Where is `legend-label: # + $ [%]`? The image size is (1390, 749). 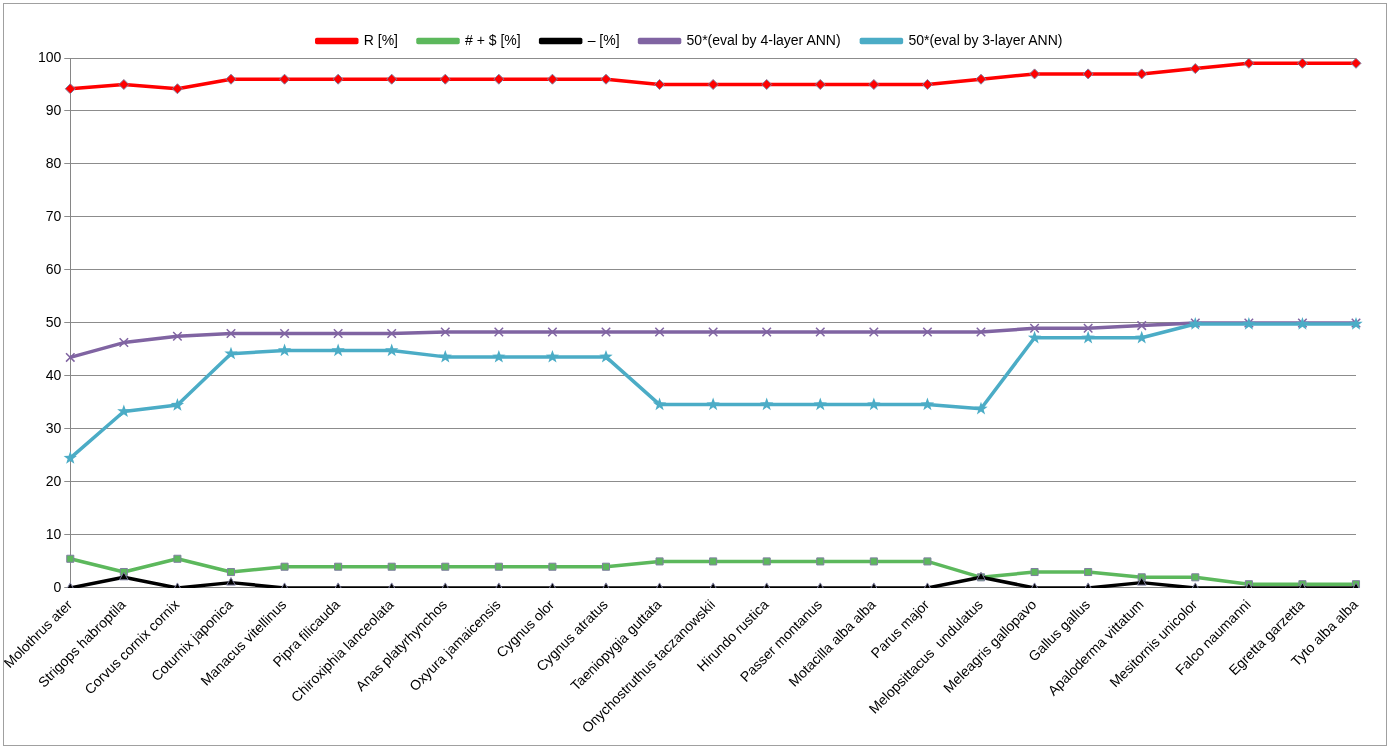 legend-label: # + $ [%] is located at coordinates (493, 39).